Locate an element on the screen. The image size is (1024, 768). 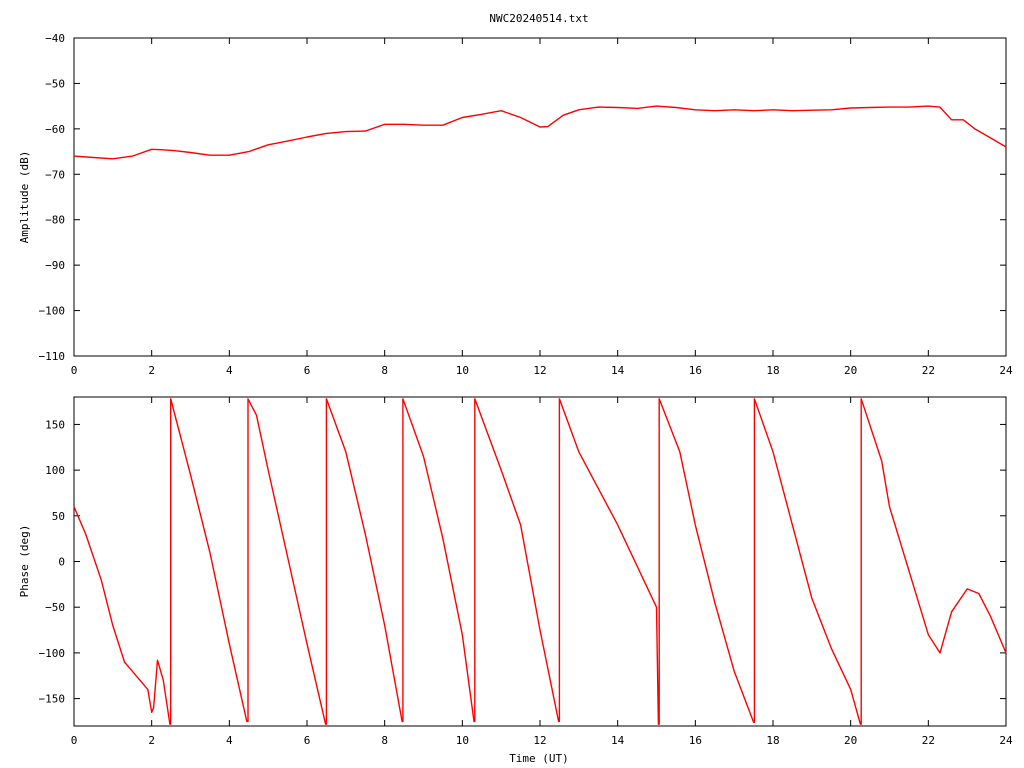
amplitude-x-tick-label: 14 is located at coordinates (618, 370).